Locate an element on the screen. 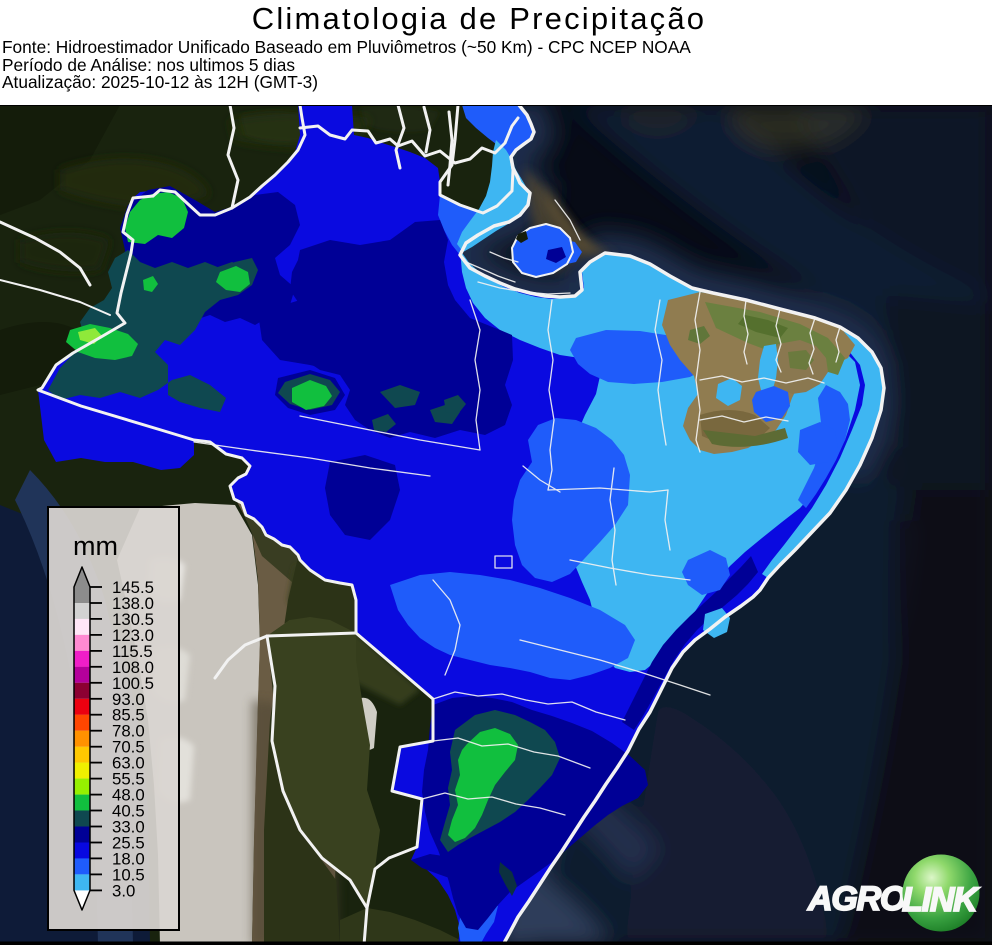 The width and height of the screenshot is (992, 945). svg-text: 3.0 is located at coordinates (123, 890).